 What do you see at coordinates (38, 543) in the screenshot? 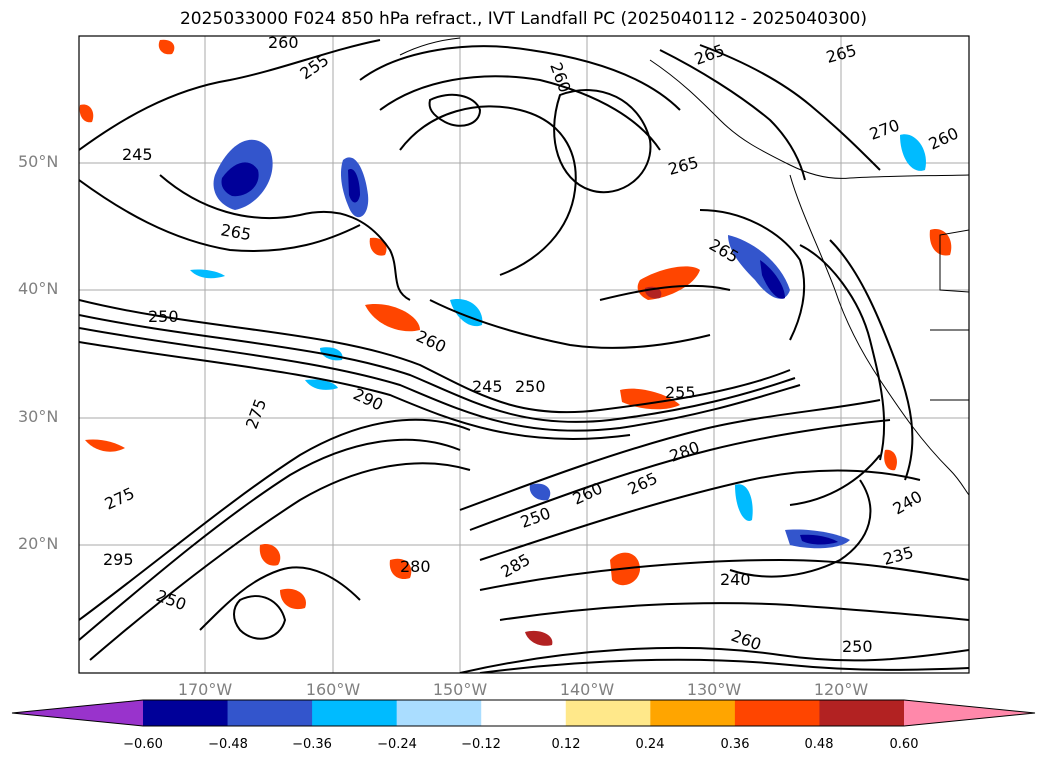
I see `lat-label-20n: 20°N` at bounding box center [38, 543].